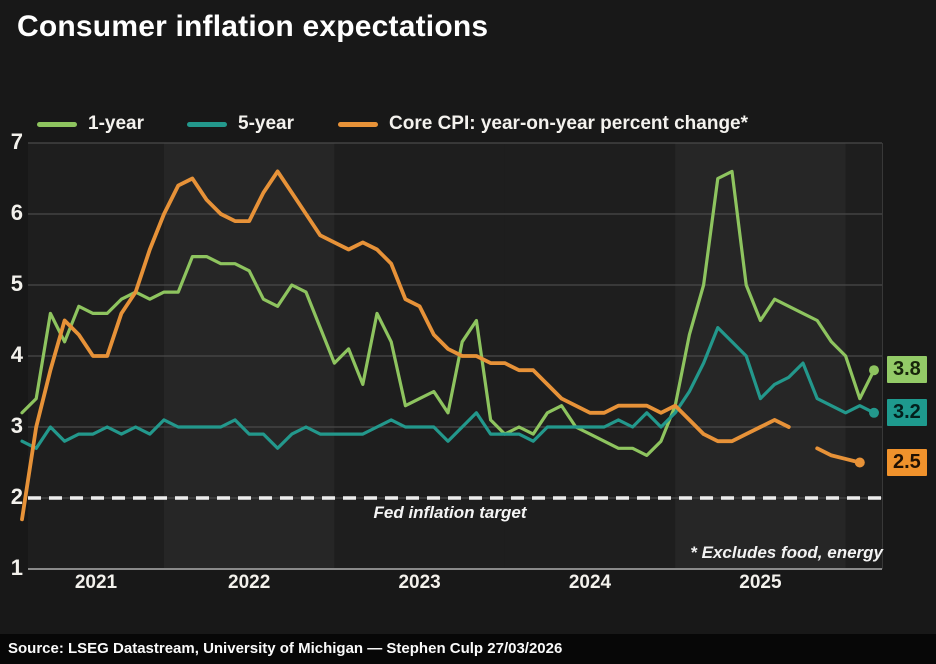  What do you see at coordinates (838, 455) in the screenshot?
I see `series-line-core-cpi` at bounding box center [838, 455].